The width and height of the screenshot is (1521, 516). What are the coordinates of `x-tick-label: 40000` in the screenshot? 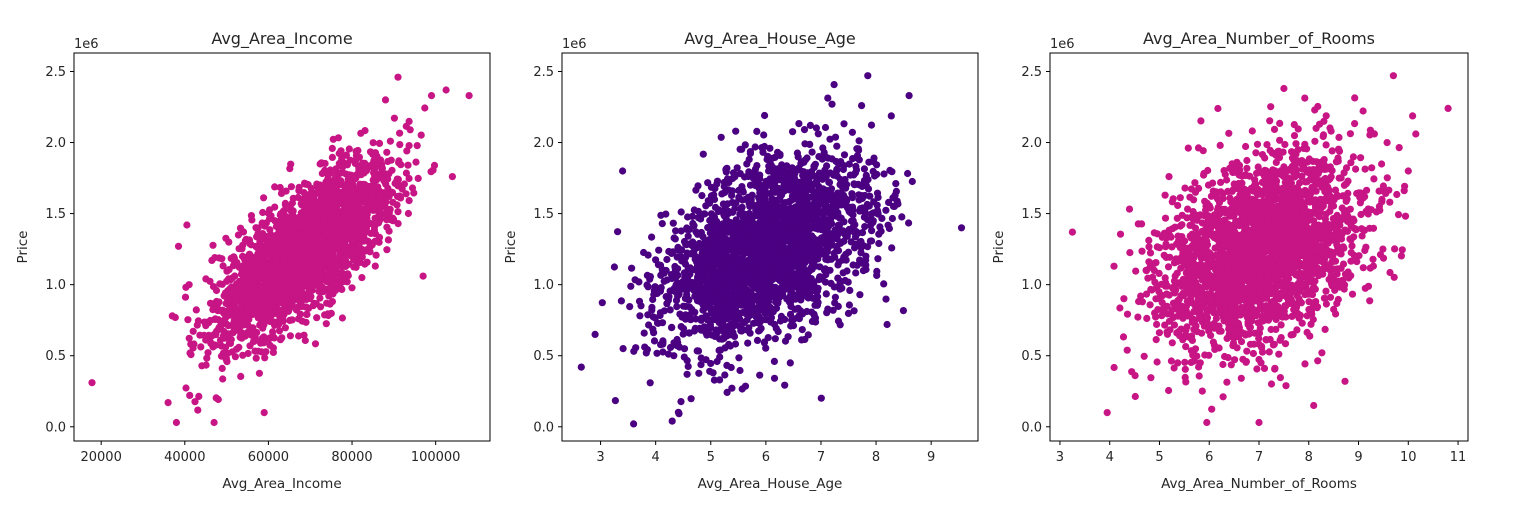 It's located at (184, 457).